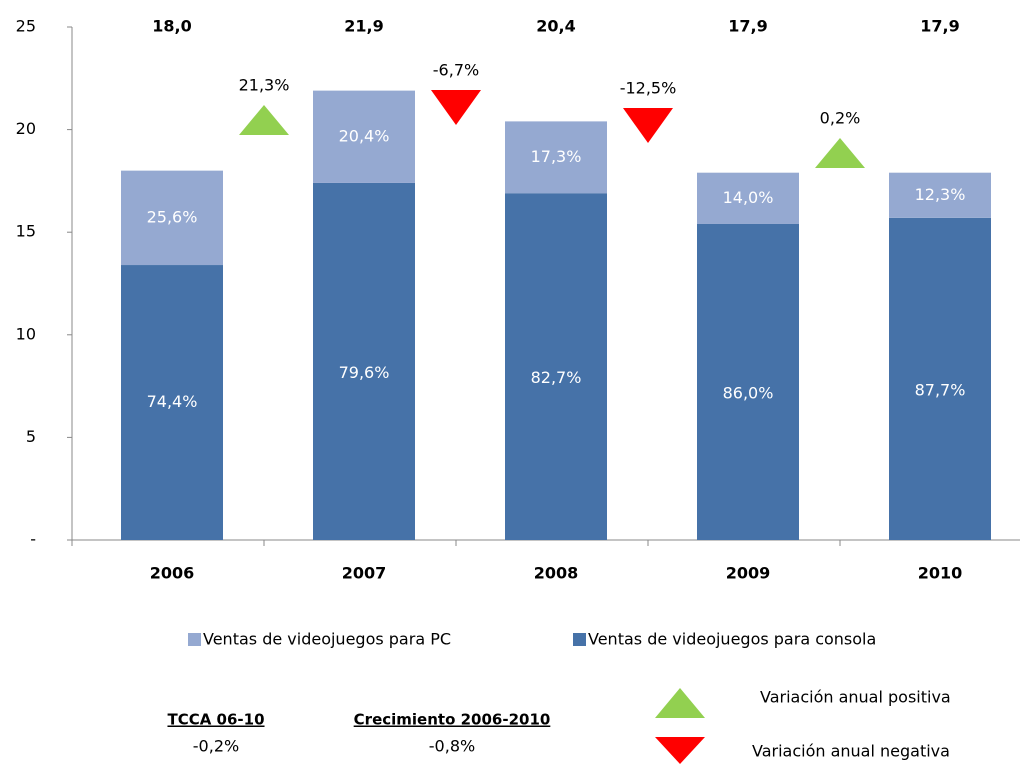  I want to click on total-label: 18,0, so click(171, 26).